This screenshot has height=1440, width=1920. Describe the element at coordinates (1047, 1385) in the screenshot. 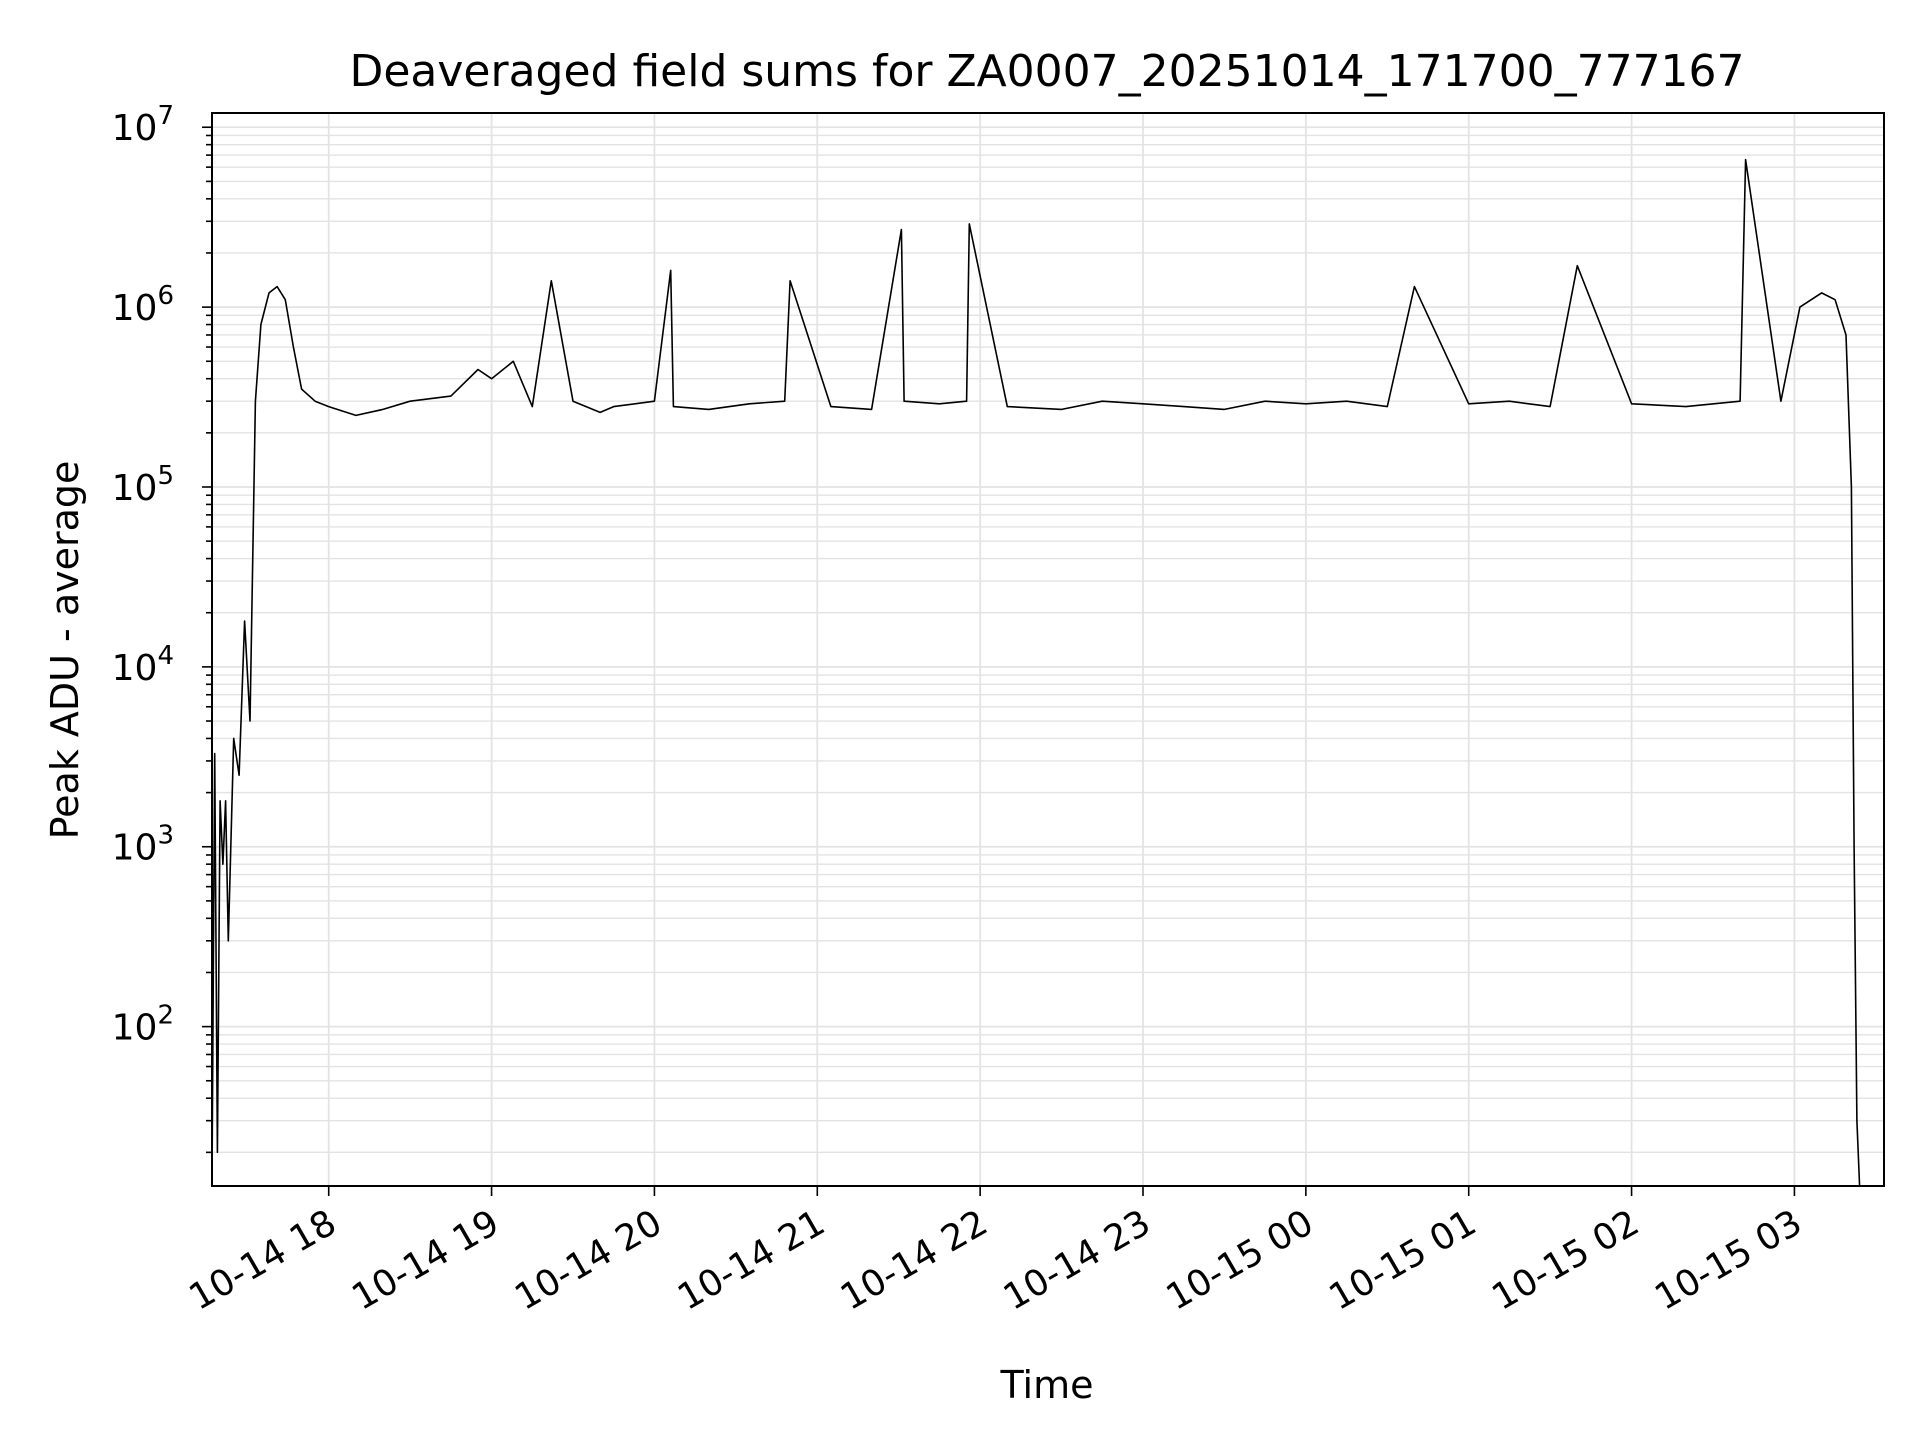

I see `x-axis-label: Time` at that location.